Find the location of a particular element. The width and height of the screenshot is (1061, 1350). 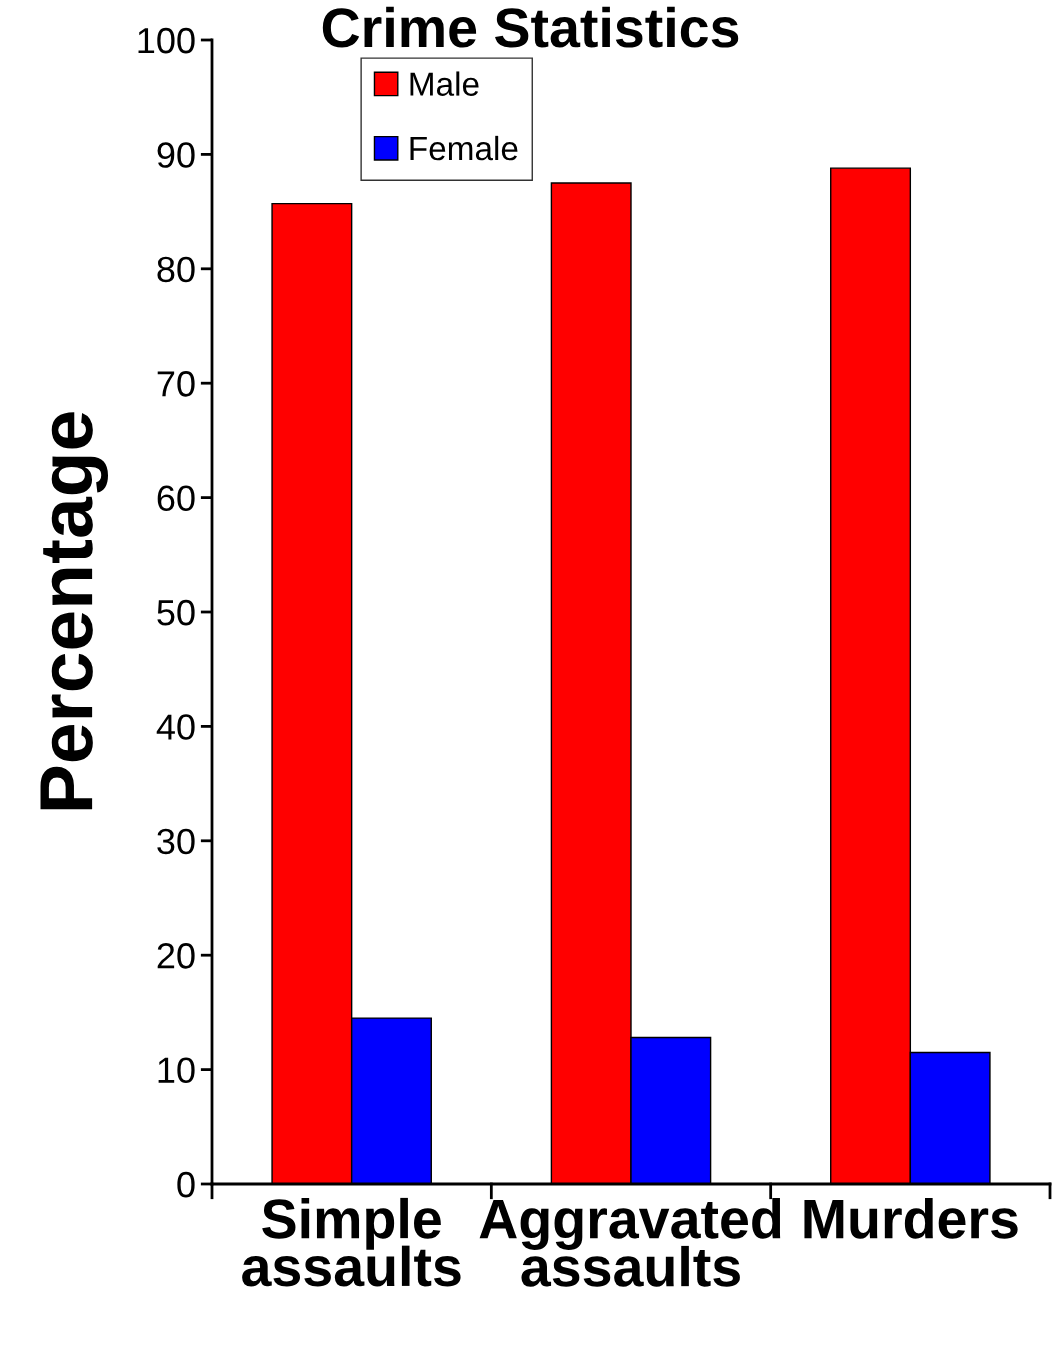

y-tick-label: 80 is located at coordinates (176, 269).